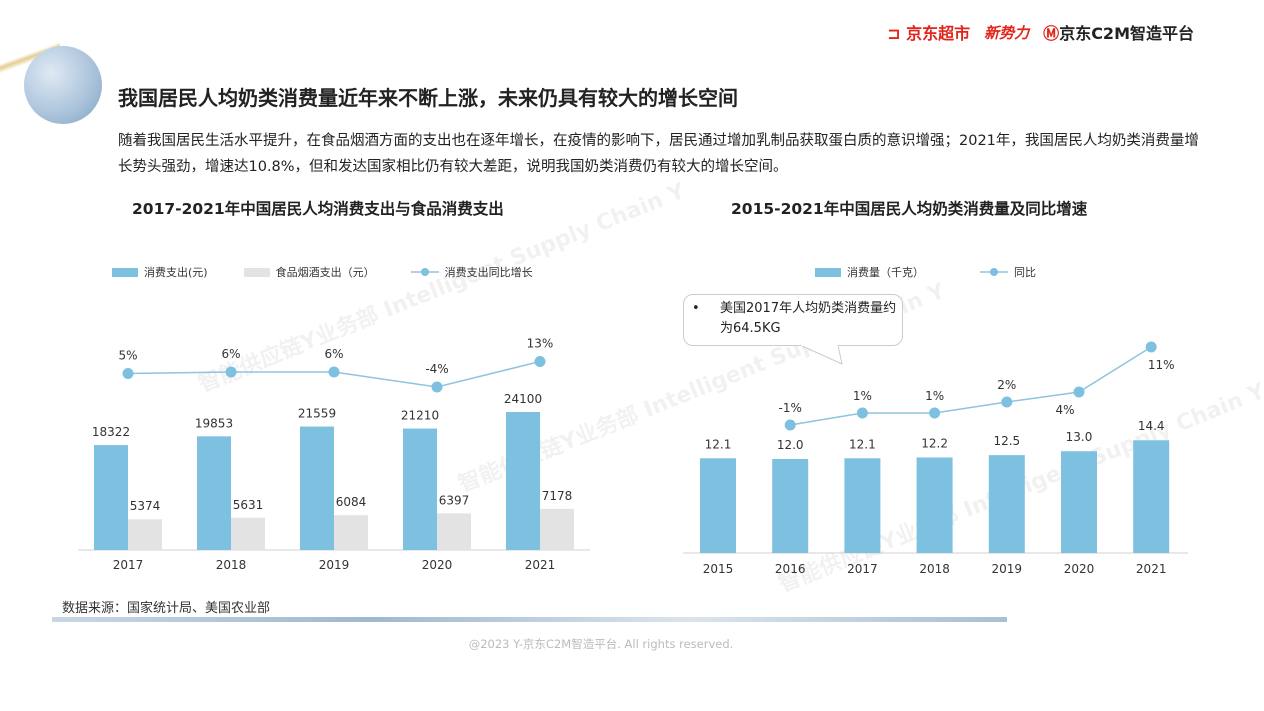 This screenshot has width=1264, height=711. Describe the element at coordinates (111, 432) in the screenshot. I see `data-label: 18322` at that location.